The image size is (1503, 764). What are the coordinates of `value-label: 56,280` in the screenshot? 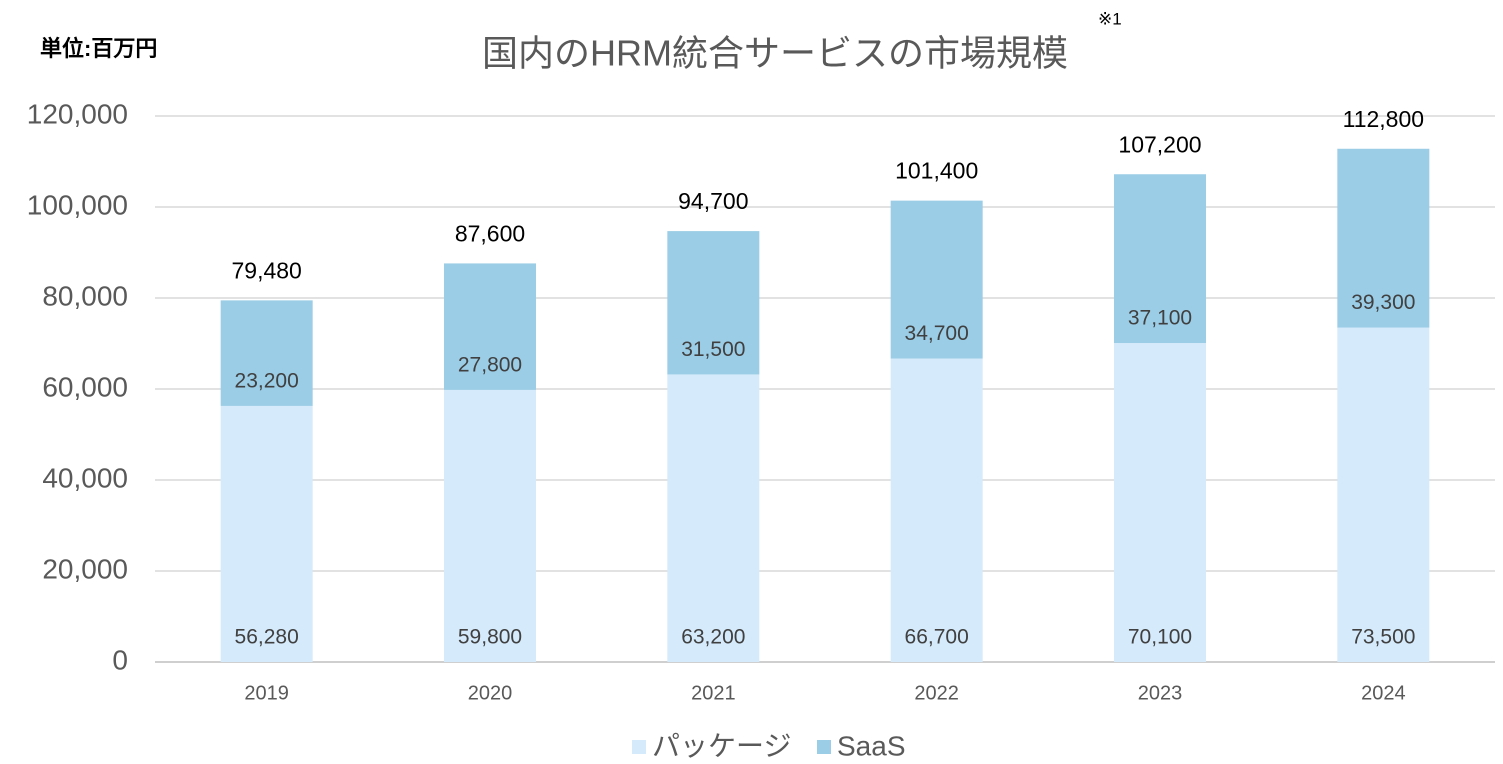 It's located at (267, 637).